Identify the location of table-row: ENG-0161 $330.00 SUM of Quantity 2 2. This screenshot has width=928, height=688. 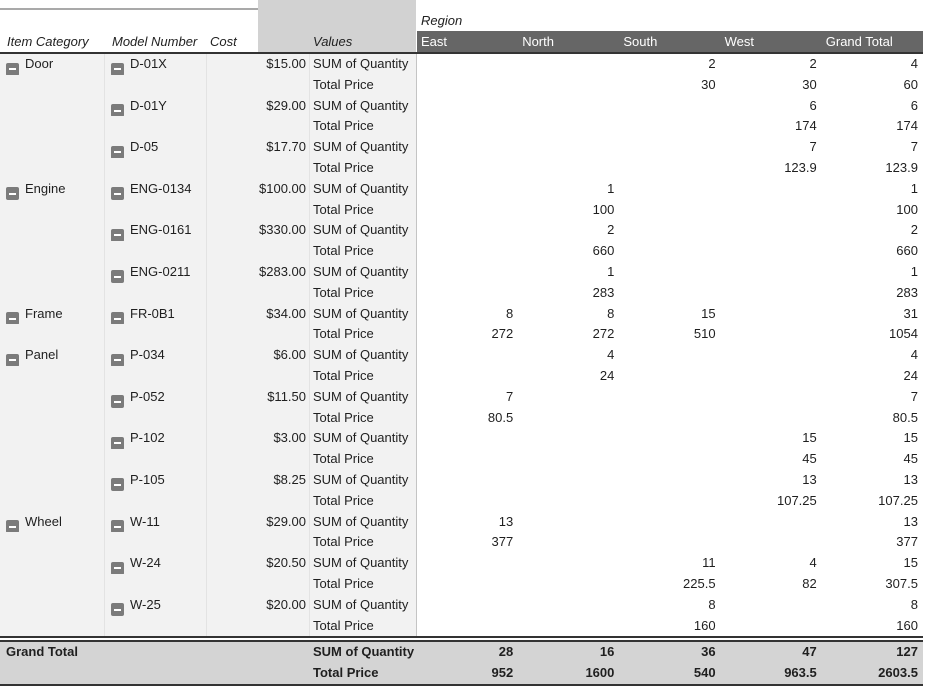
(461, 231).